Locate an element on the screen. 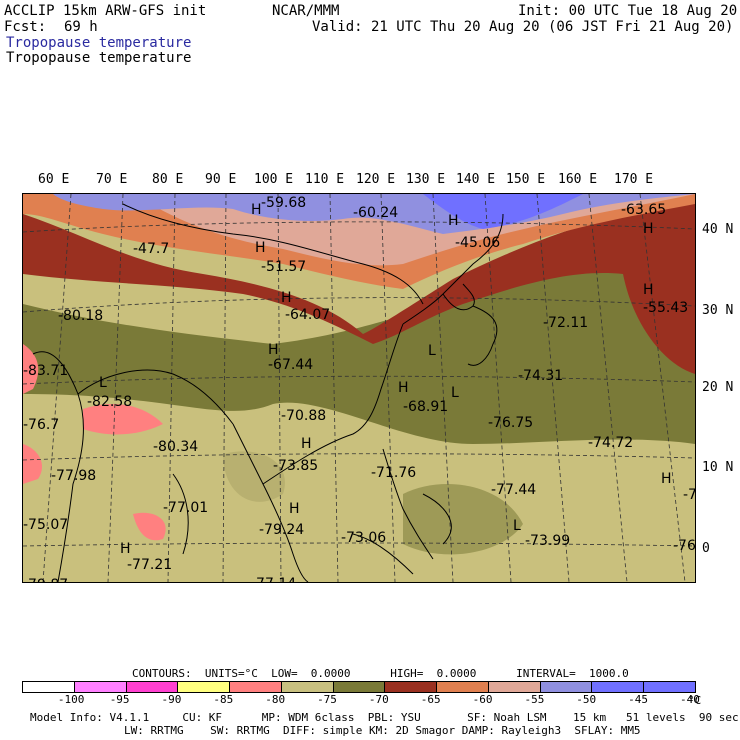 This screenshot has width=740, height=740. contour-value-label: -60.24 is located at coordinates (375, 213).